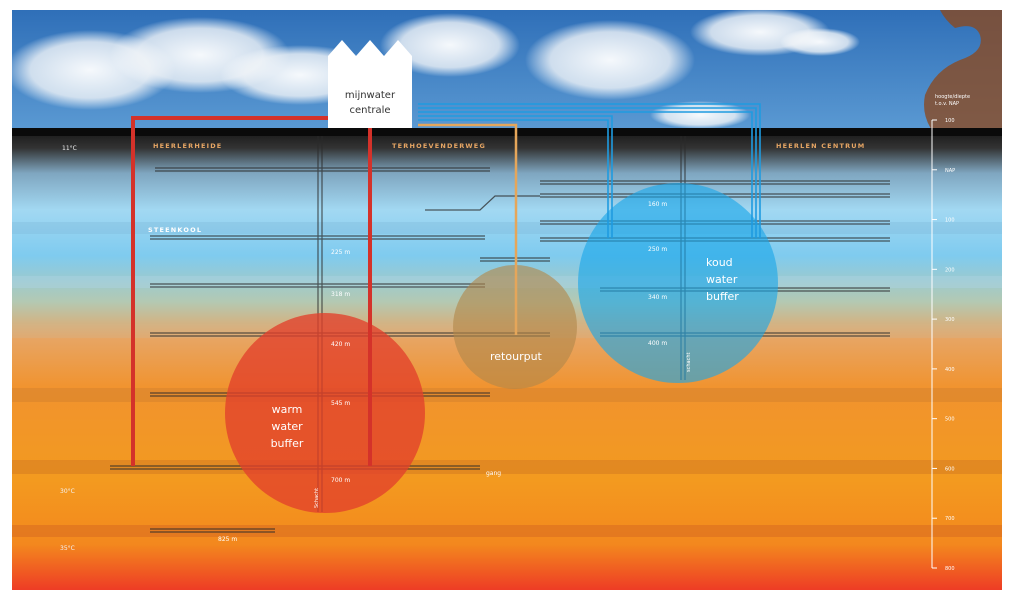 Image resolution: width=1014 pixels, height=590 pixels. Describe the element at coordinates (340, 344) in the screenshot. I see `depth-label-420: 420 m` at that location.